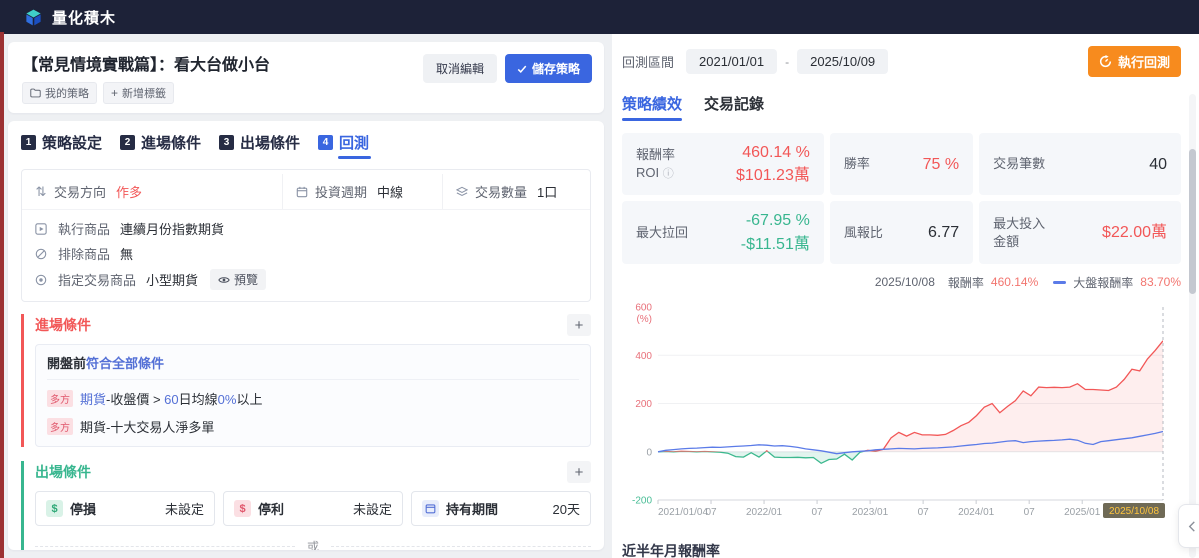 Image resolution: width=1199 pixels, height=558 pixels. I want to click on run-backtest-label: 執行回測, so click(1143, 62).